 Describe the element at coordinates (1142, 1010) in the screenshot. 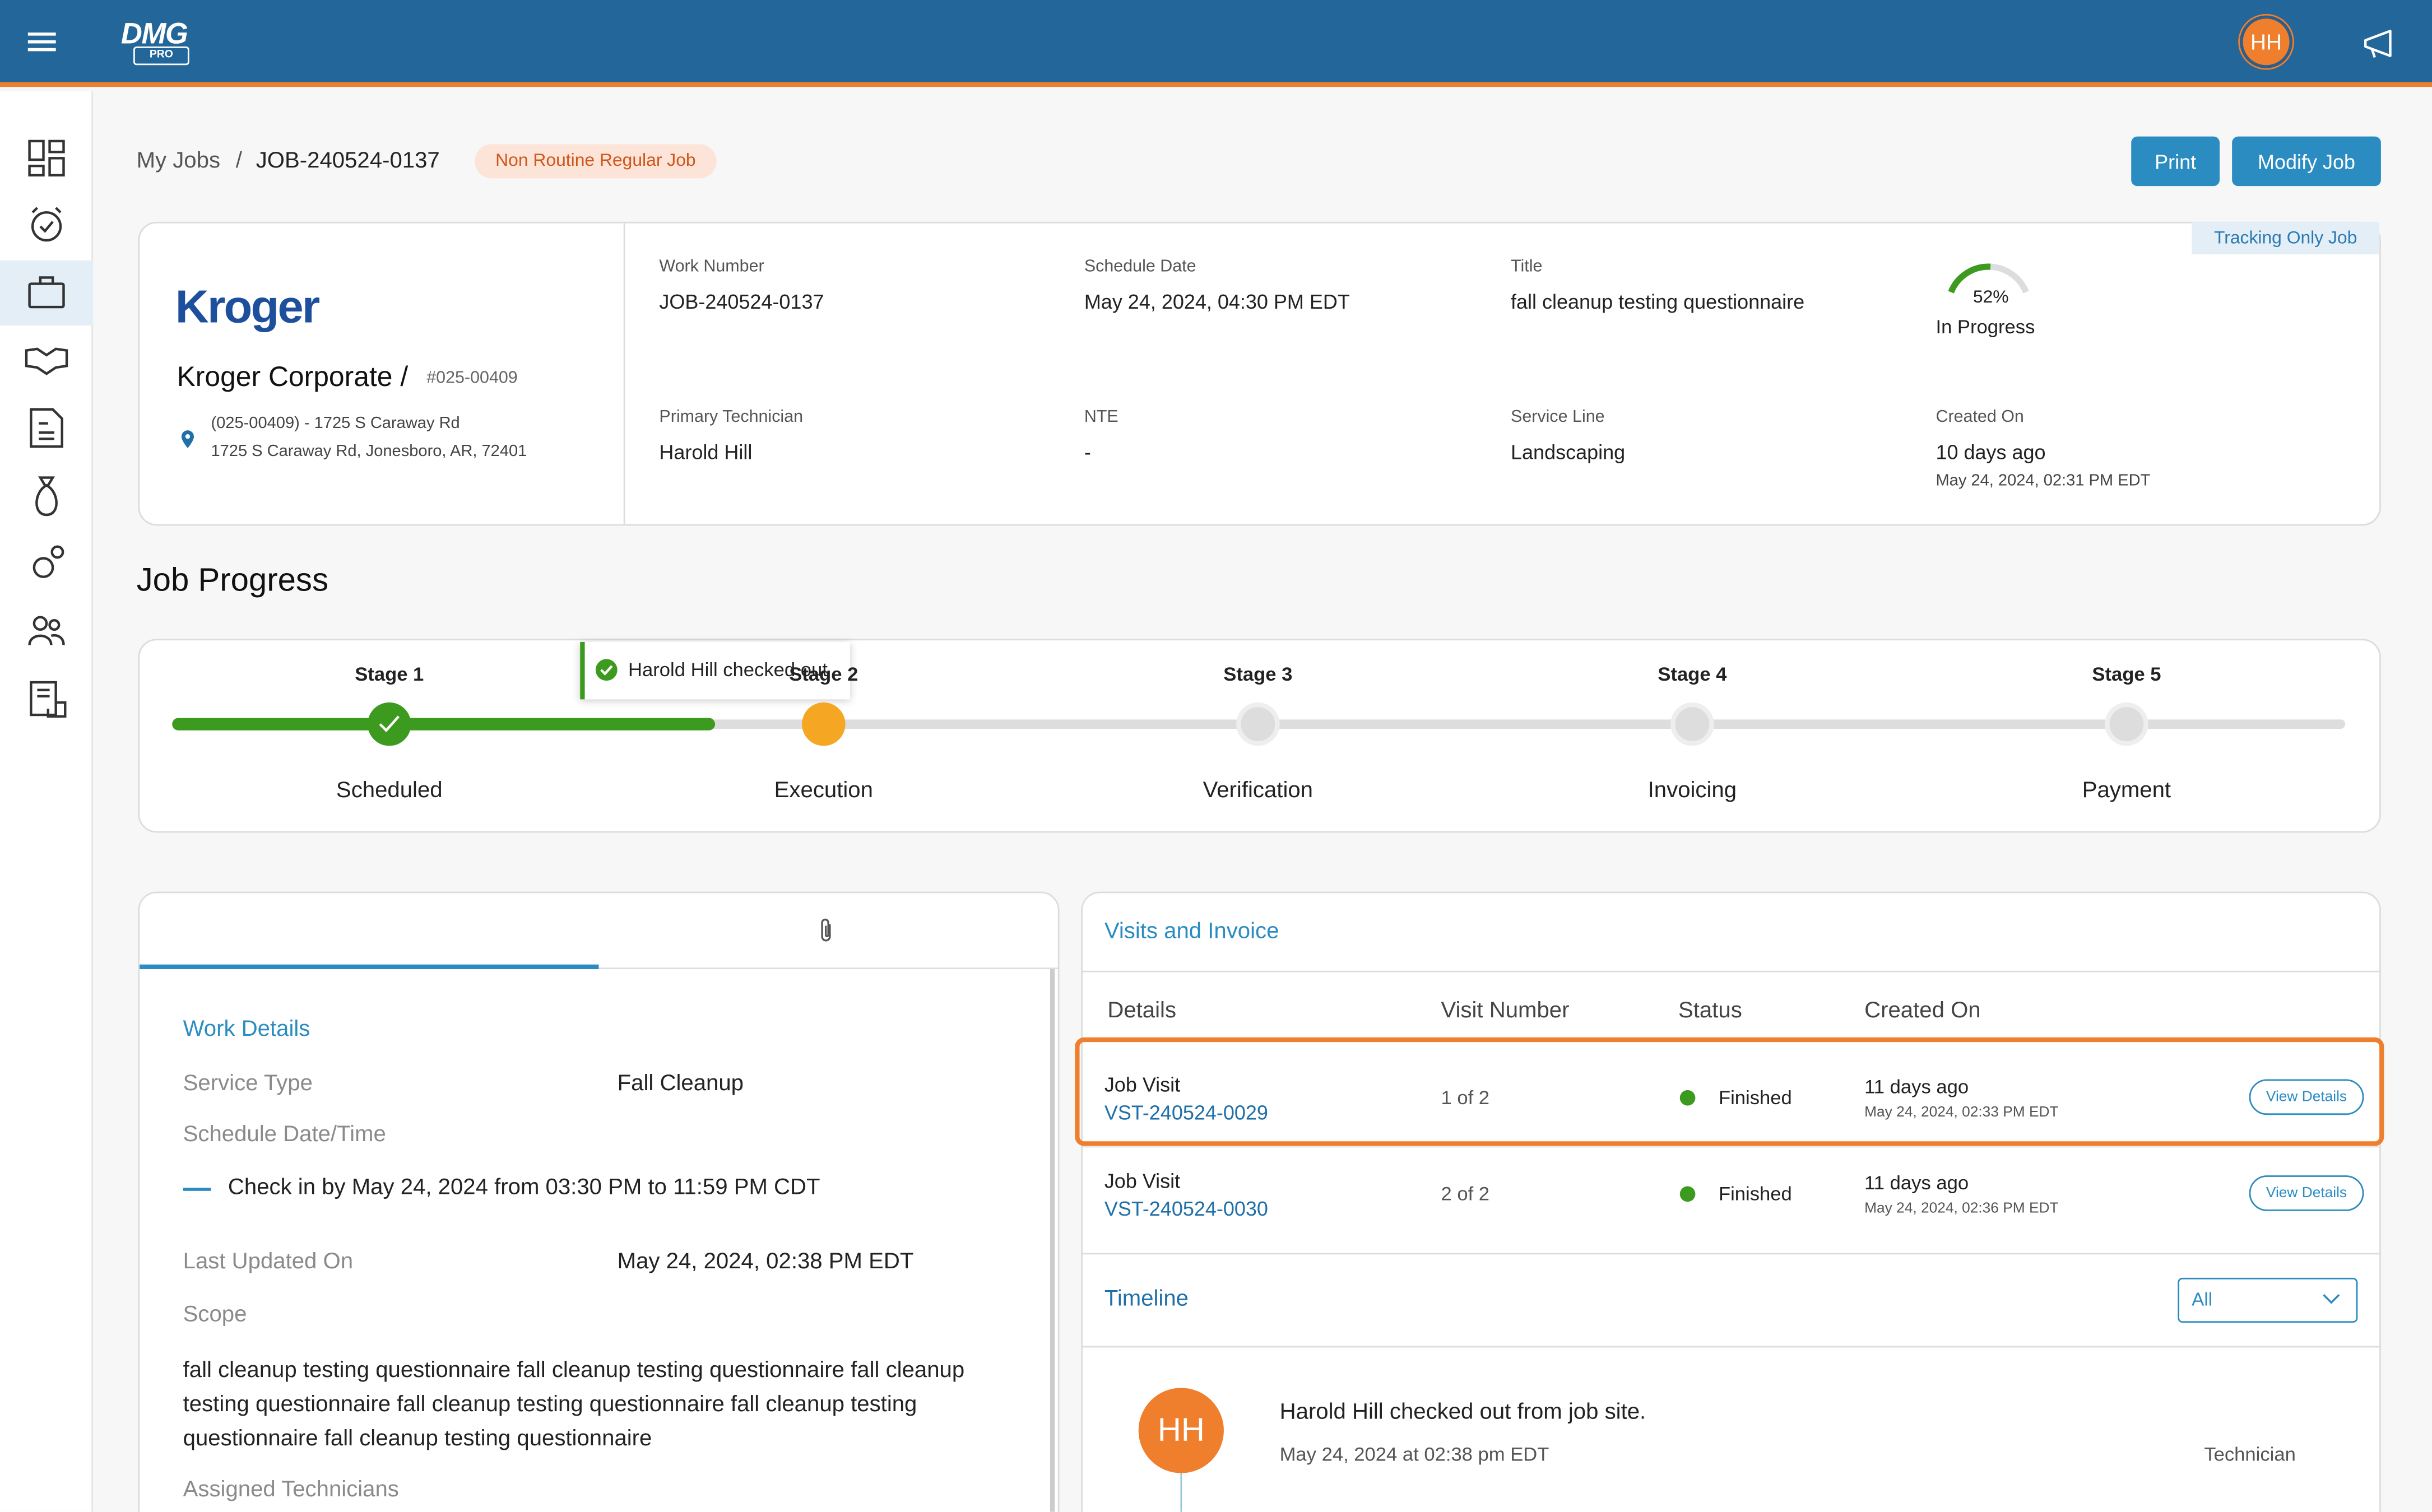

I see `column-header: Details` at that location.